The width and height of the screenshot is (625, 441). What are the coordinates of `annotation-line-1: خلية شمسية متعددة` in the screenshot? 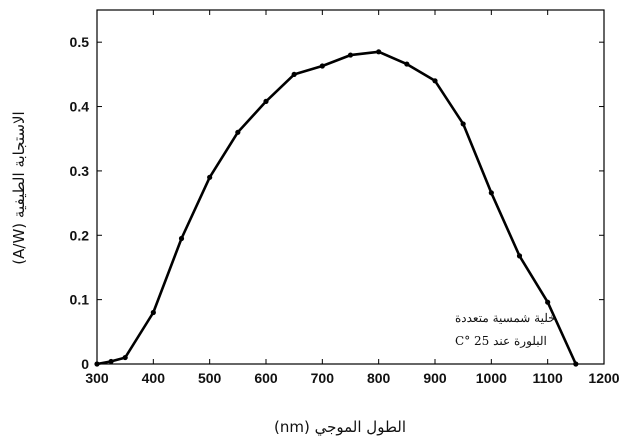 It's located at (505, 318).